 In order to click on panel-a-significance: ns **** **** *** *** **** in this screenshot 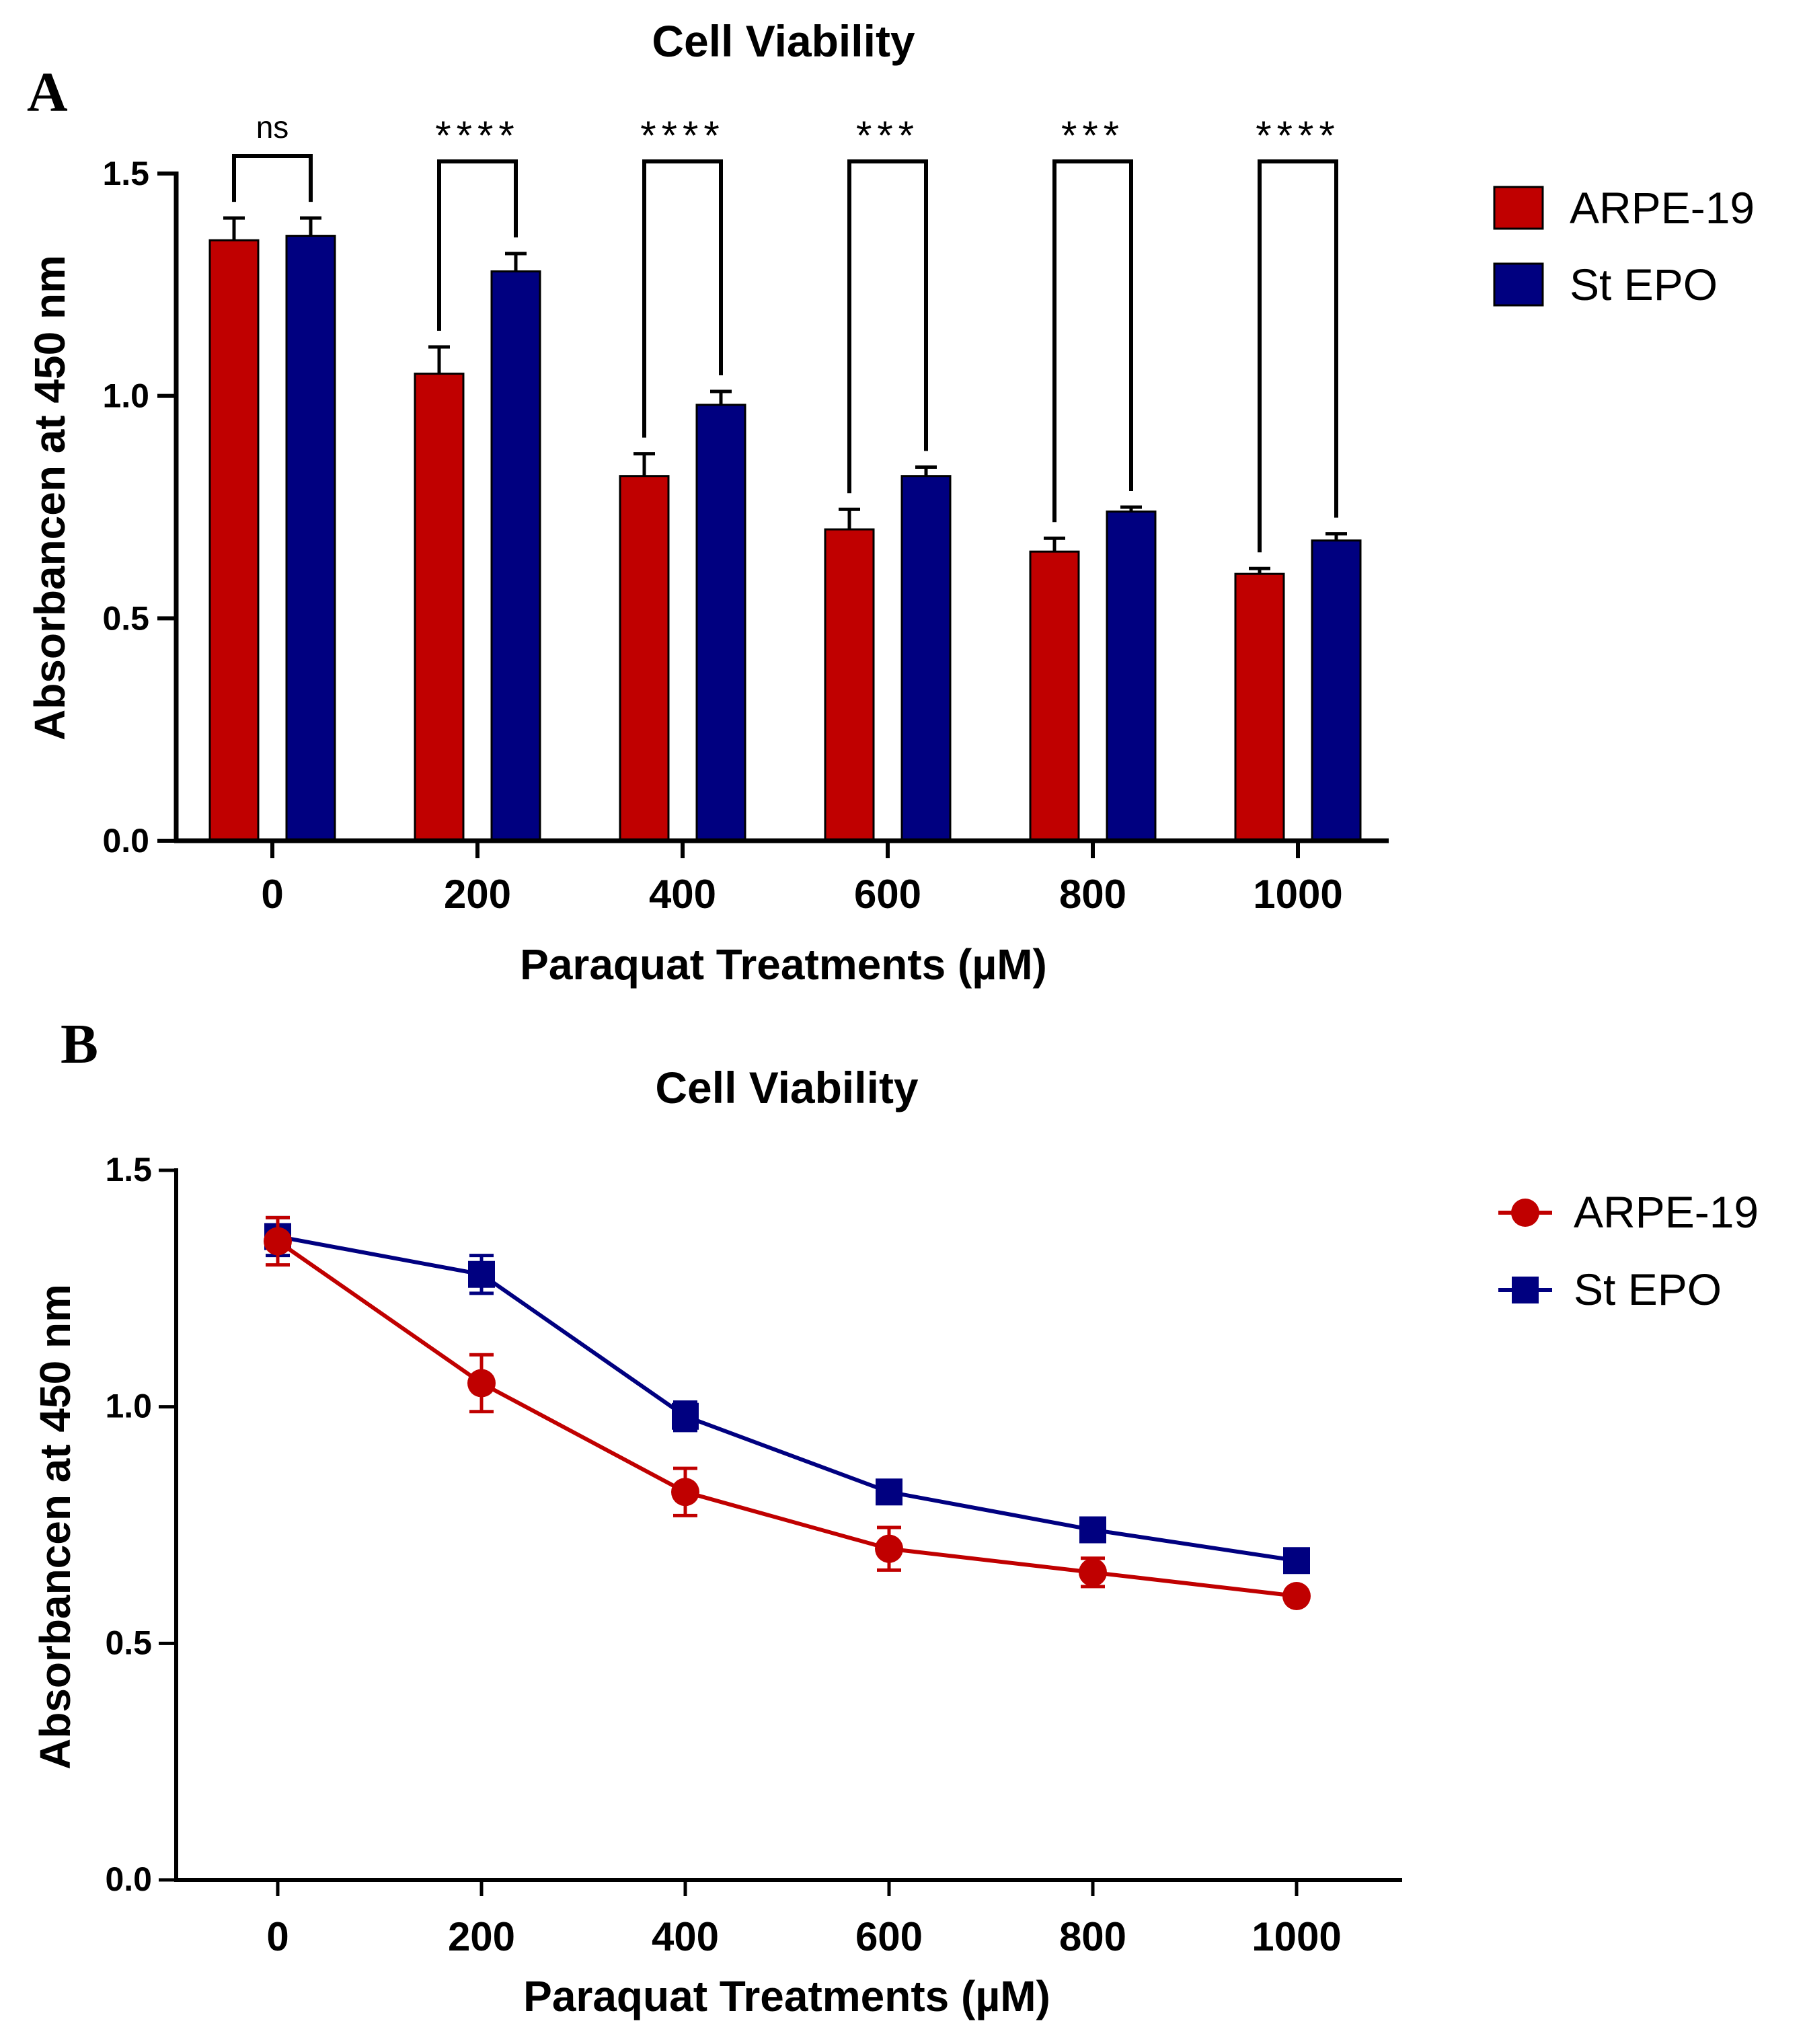, I will do `click(786, 331)`.